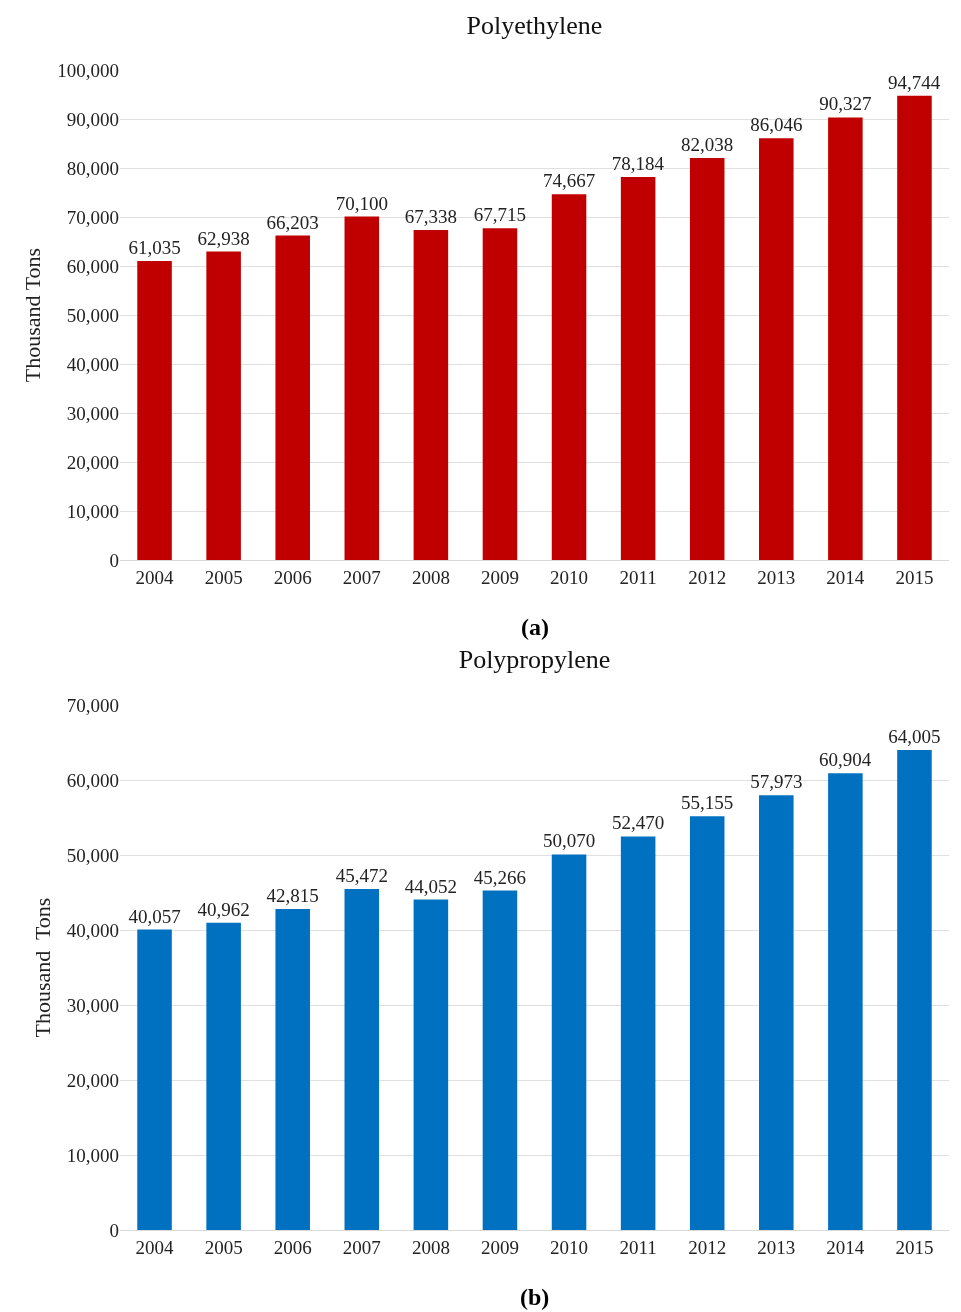 This screenshot has height=1312, width=961. I want to click on chart-title: Polyethylene, so click(534, 26).